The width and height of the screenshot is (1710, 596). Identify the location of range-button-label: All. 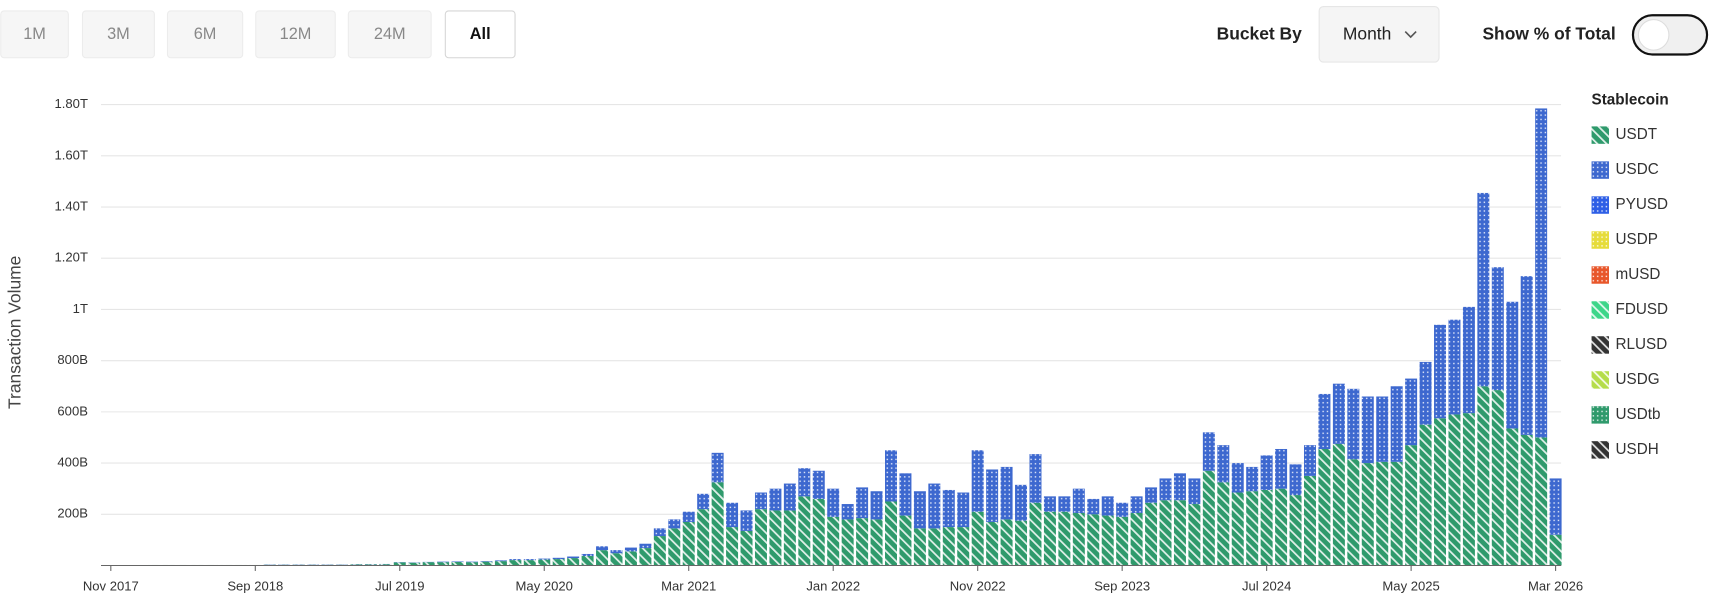
(480, 34).